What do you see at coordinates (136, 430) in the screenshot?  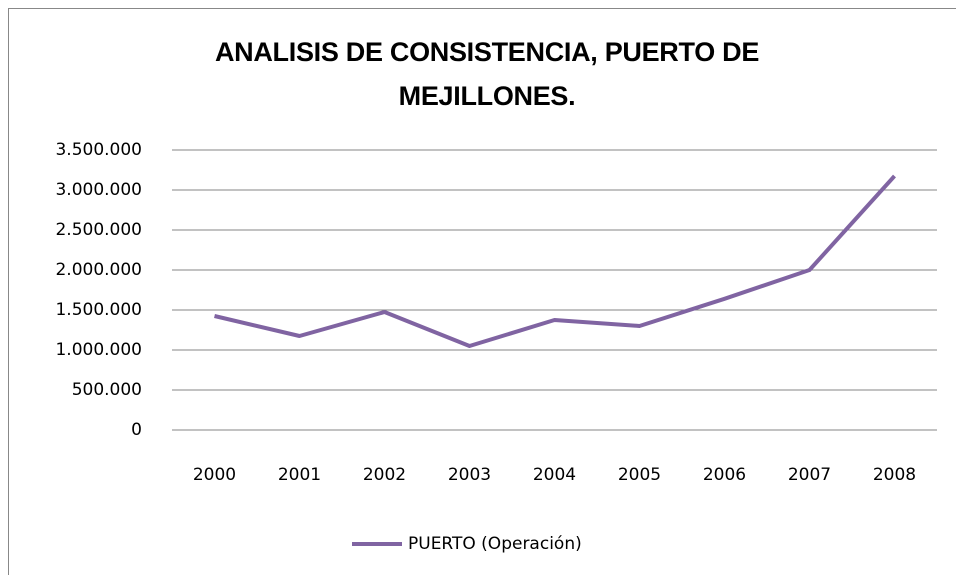 I see `y-tick-label: 0` at bounding box center [136, 430].